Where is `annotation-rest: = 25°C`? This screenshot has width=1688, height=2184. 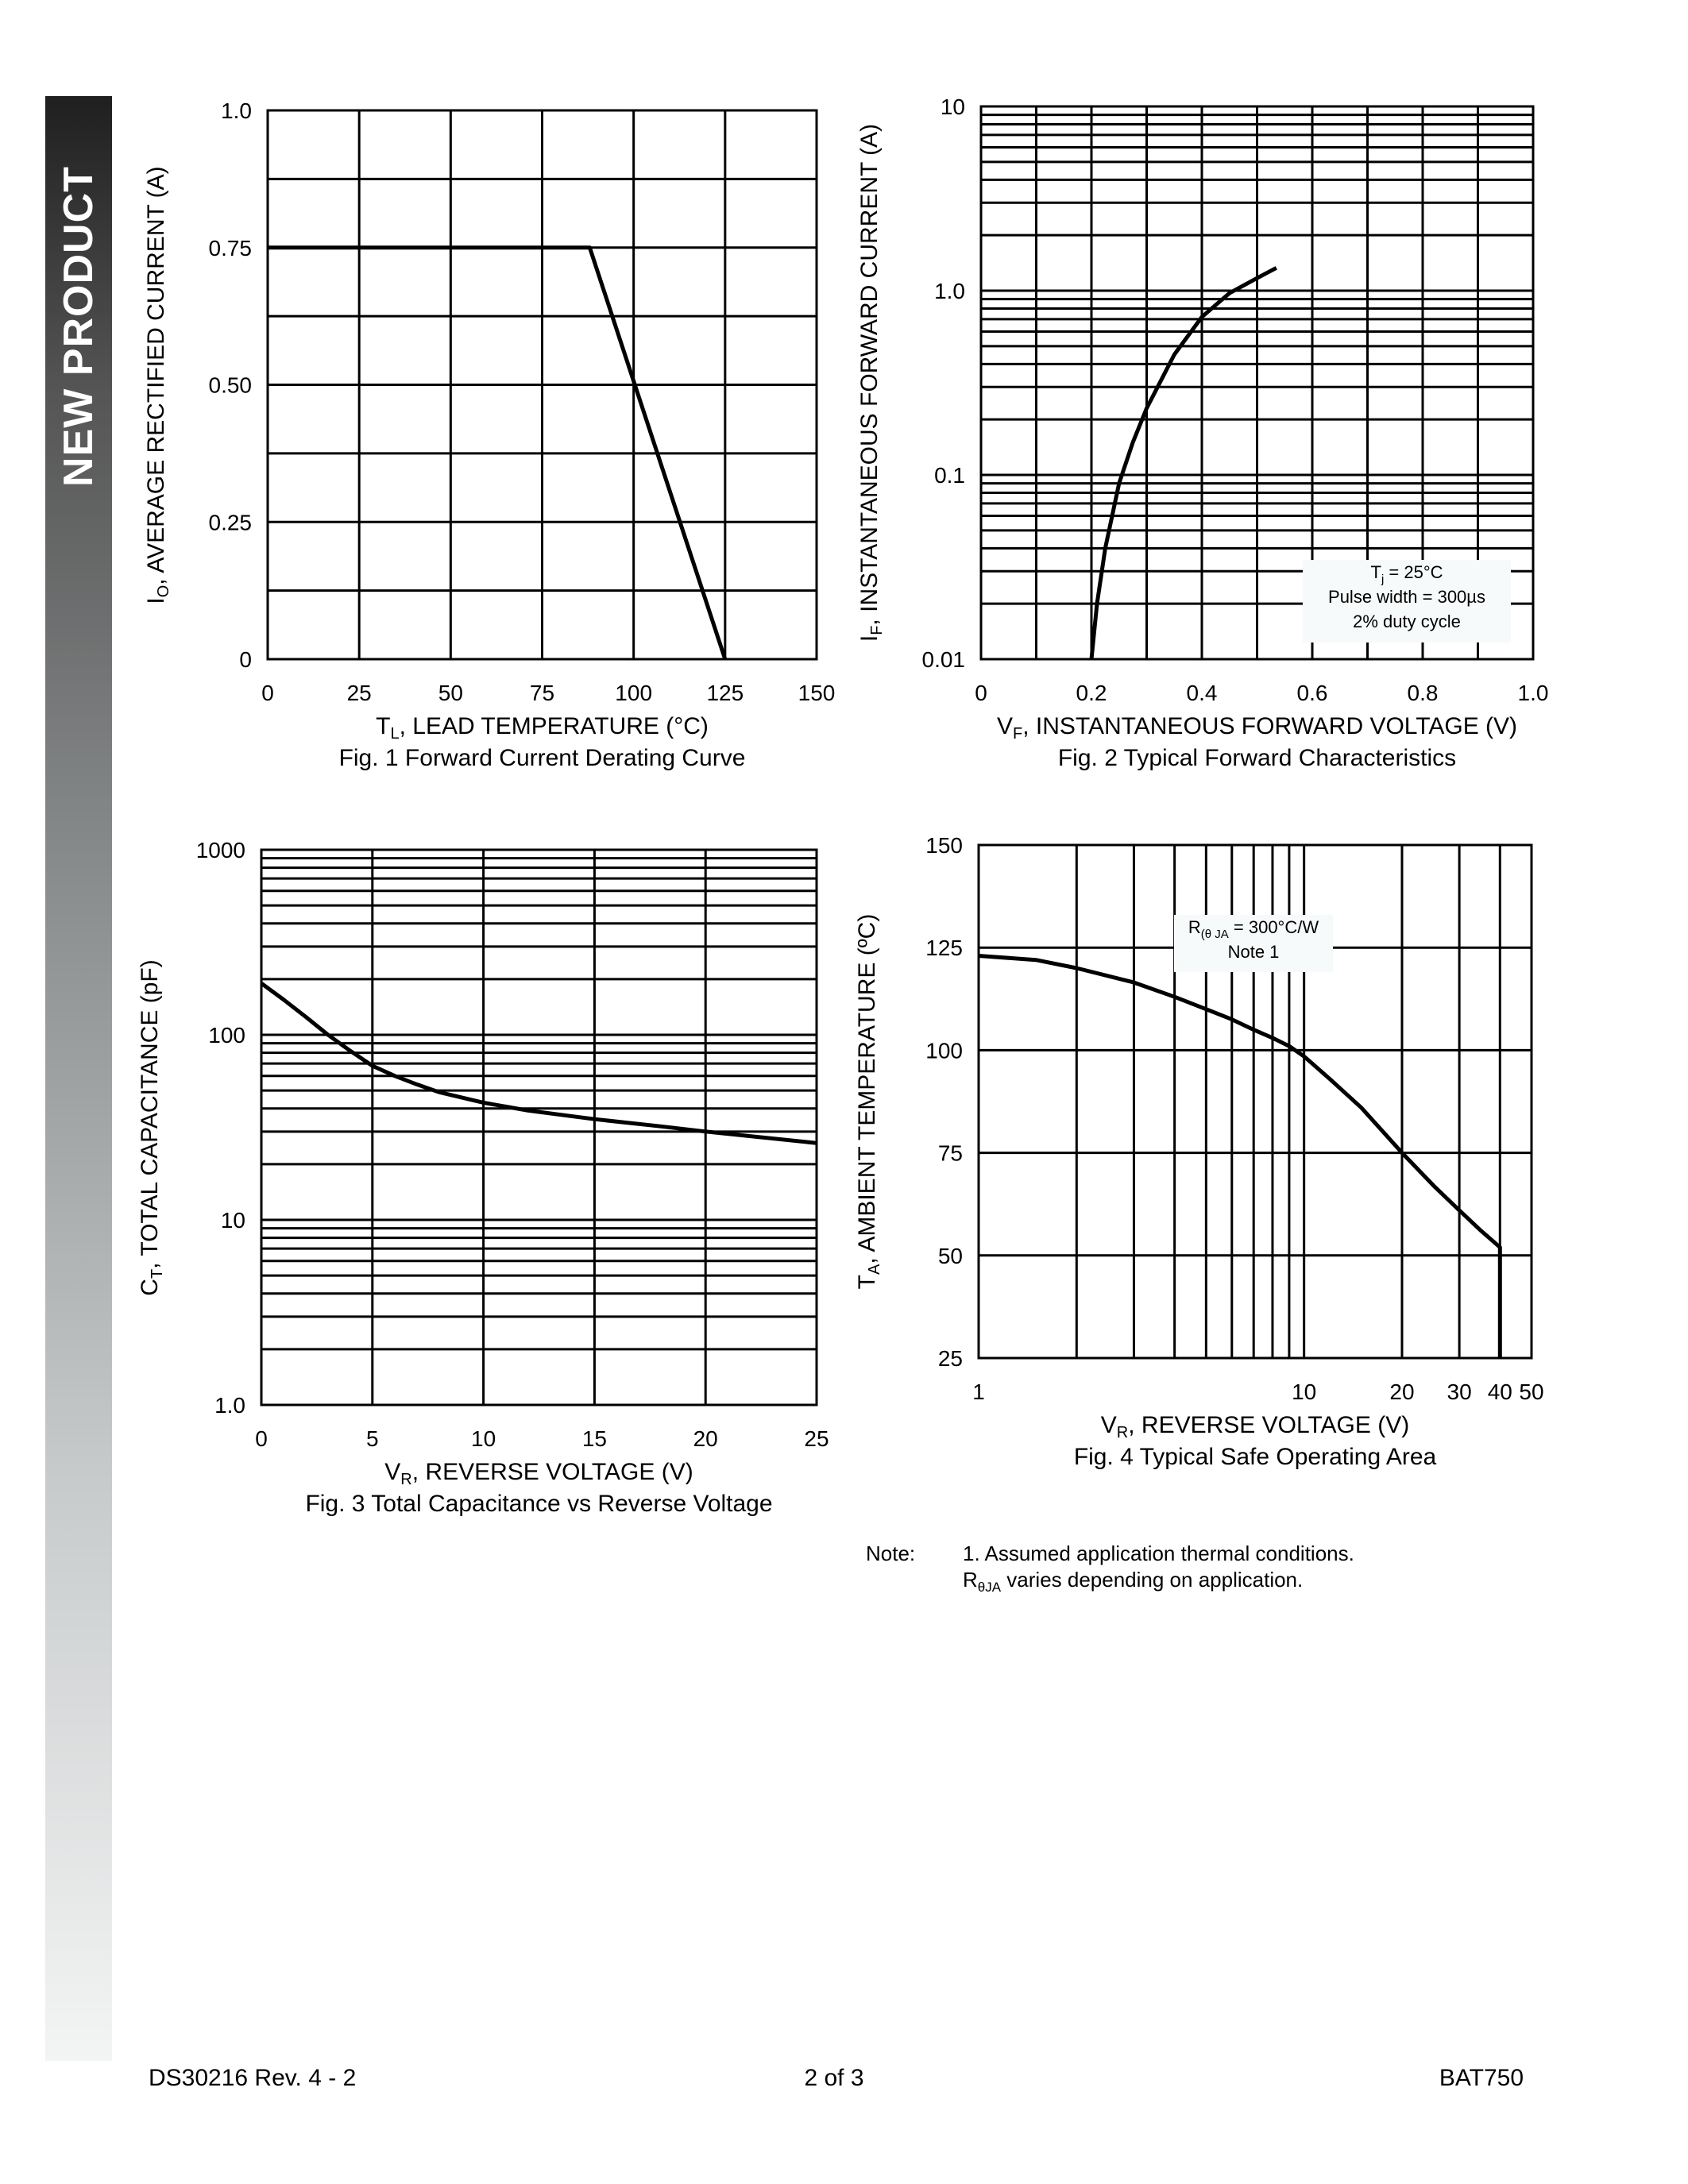
annotation-rest: = 25°C is located at coordinates (1414, 572).